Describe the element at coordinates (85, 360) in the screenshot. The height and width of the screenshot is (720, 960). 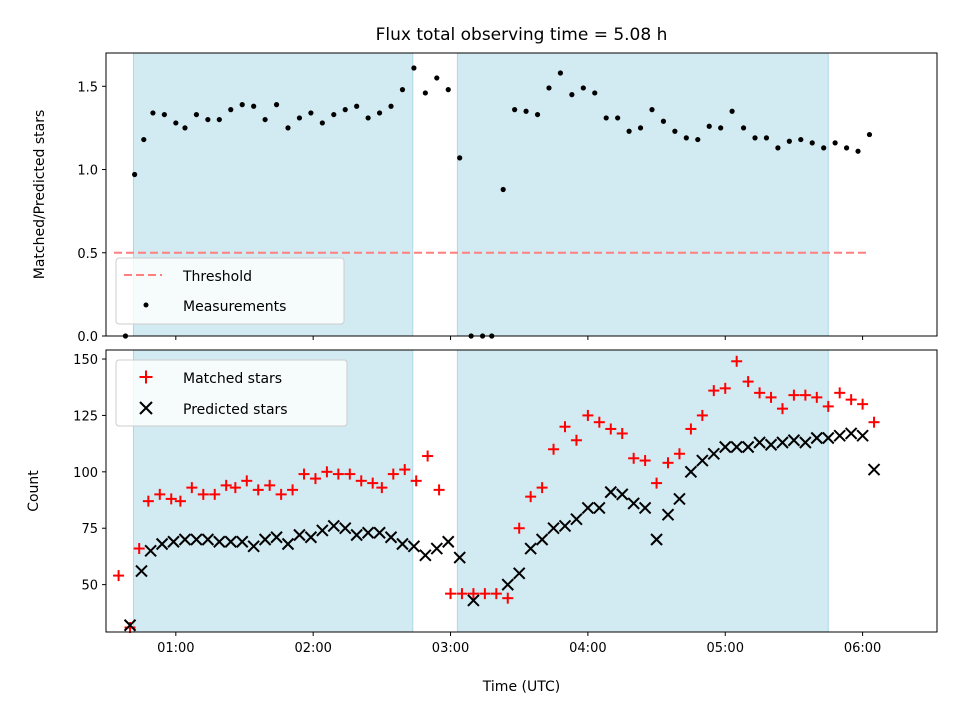
I see `y-tick-label: 150` at that location.